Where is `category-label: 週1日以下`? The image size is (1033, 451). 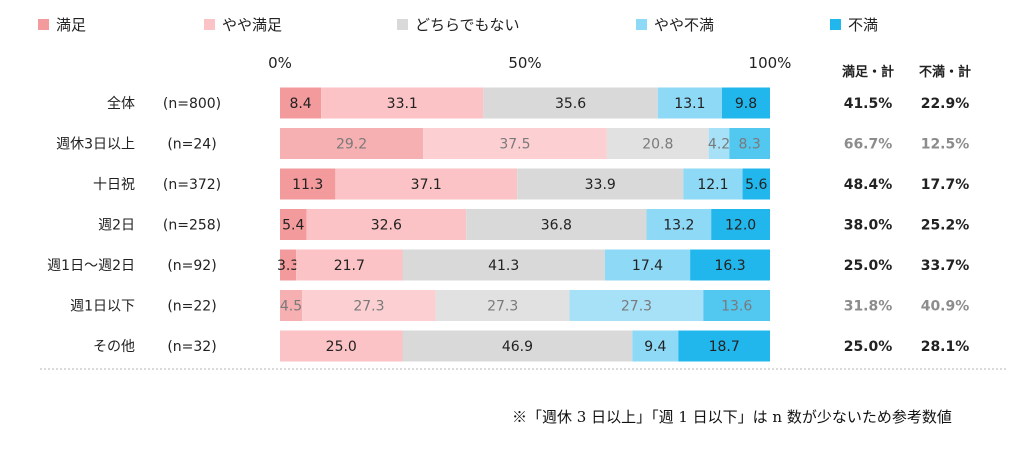
category-label: 週1日以下 is located at coordinates (102, 307).